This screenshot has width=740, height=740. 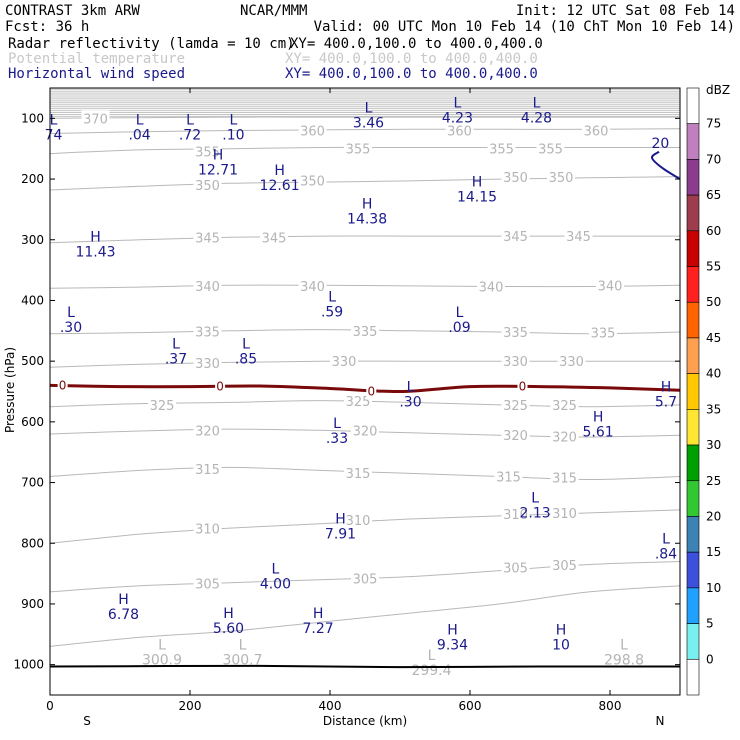 I want to click on wind-maximum: H5.7, so click(x=666, y=395).